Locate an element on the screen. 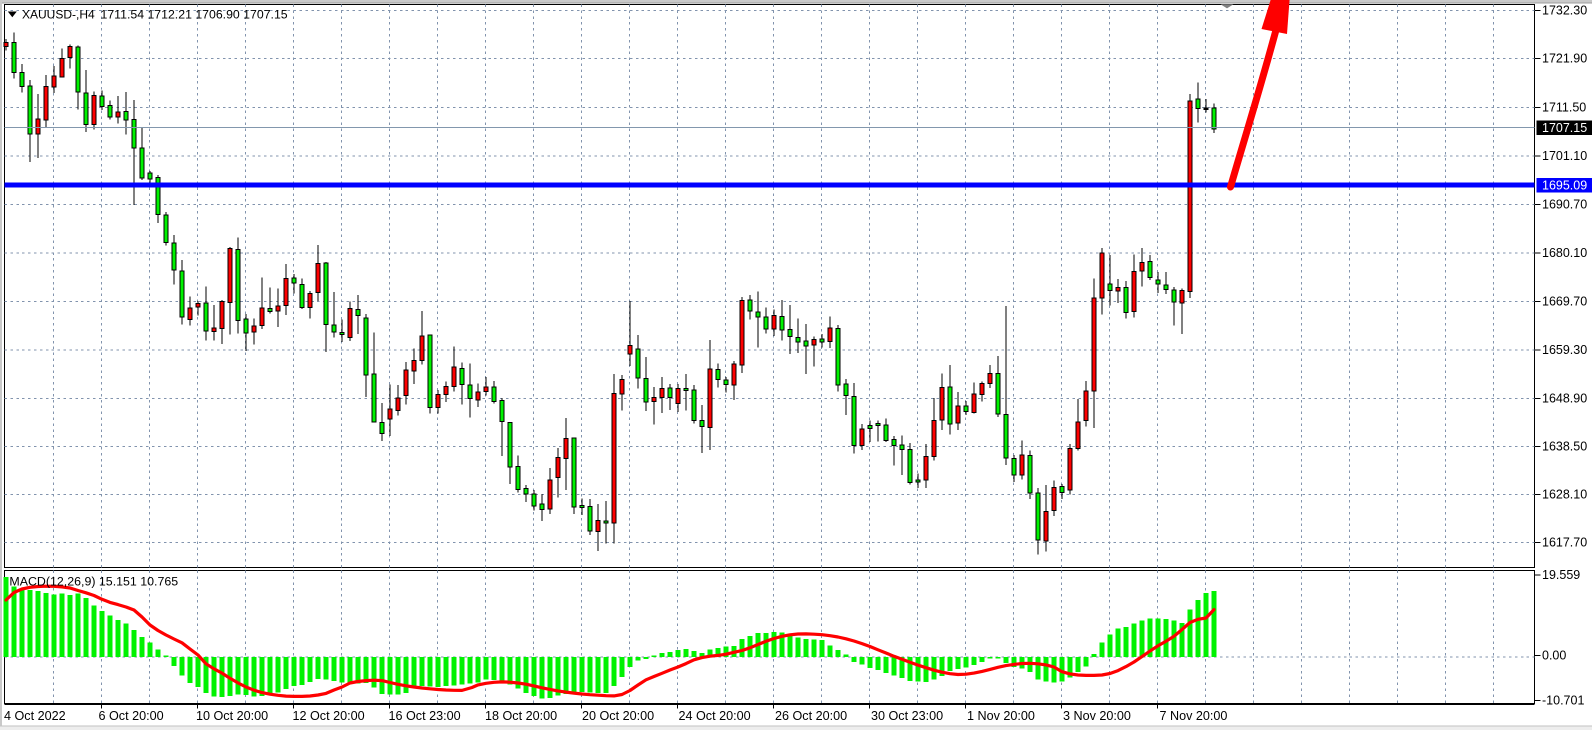 This screenshot has height=730, width=1592. svg-text: 1732.30 is located at coordinates (1564, 11).